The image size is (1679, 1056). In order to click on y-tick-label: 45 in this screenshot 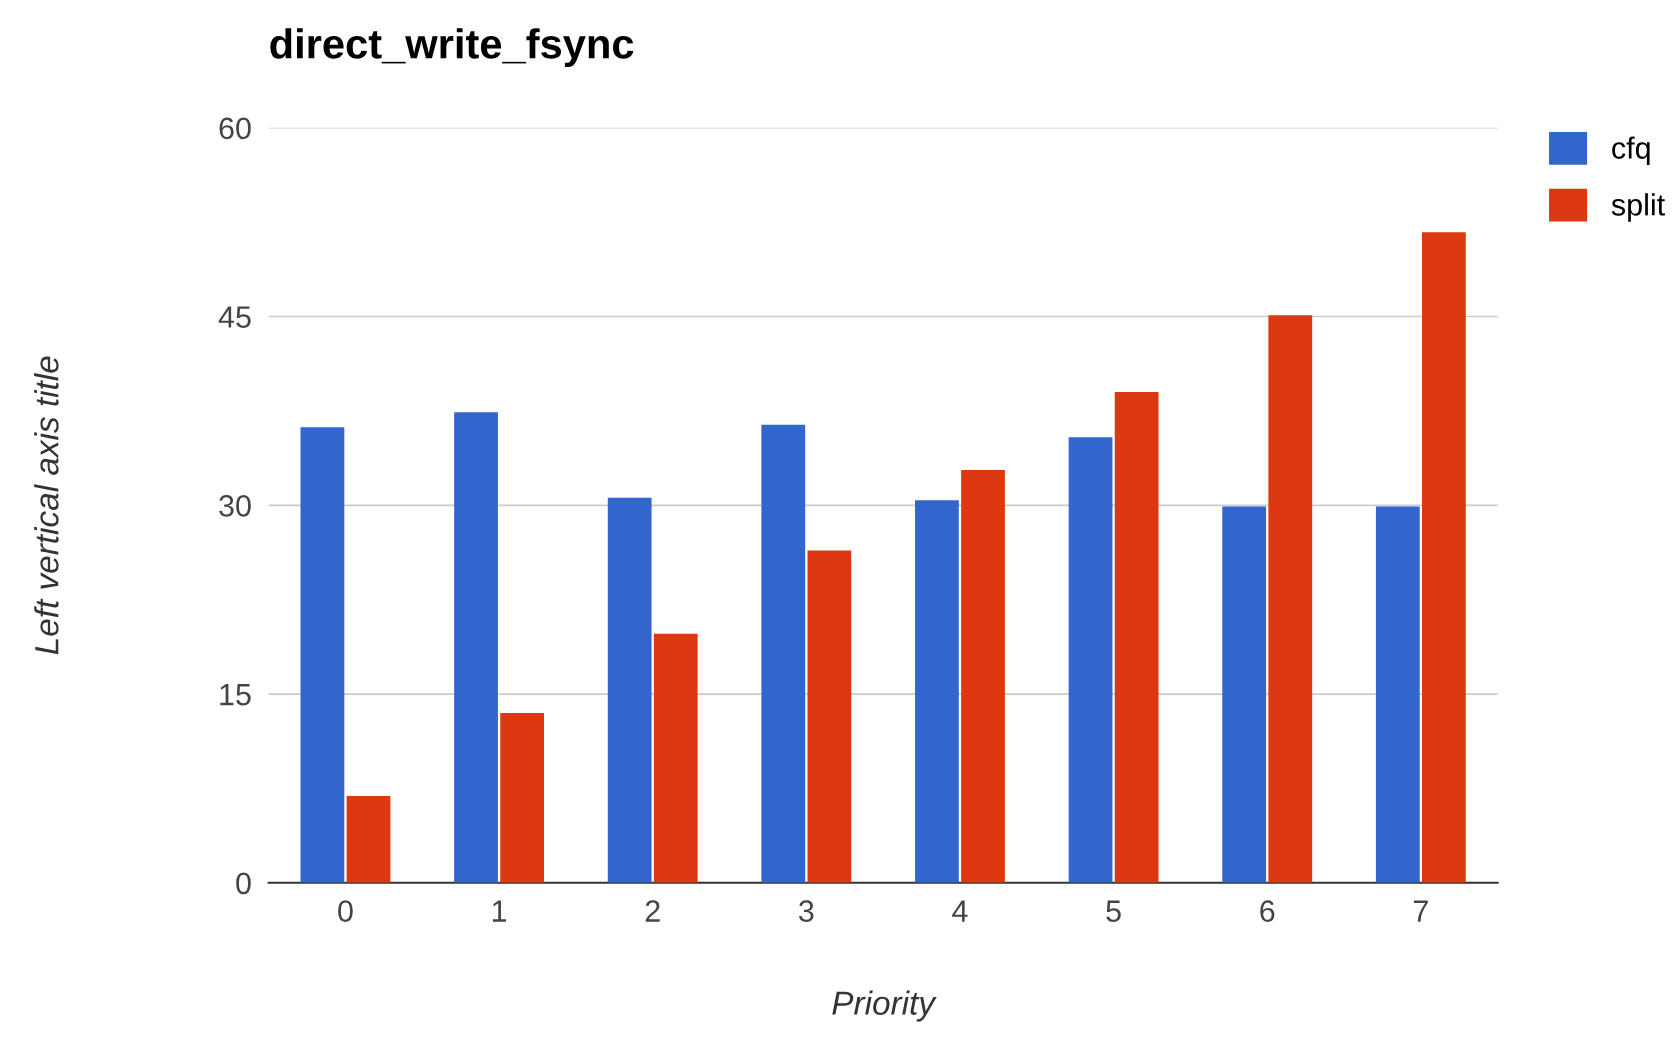, I will do `click(234, 317)`.